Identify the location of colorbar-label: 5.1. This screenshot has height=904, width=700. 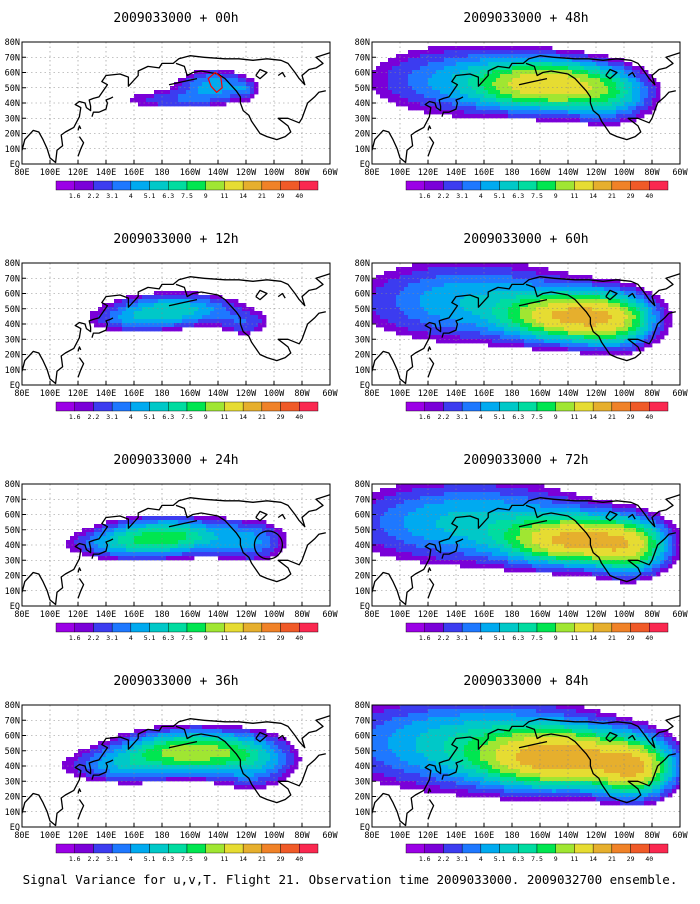
(150, 196).